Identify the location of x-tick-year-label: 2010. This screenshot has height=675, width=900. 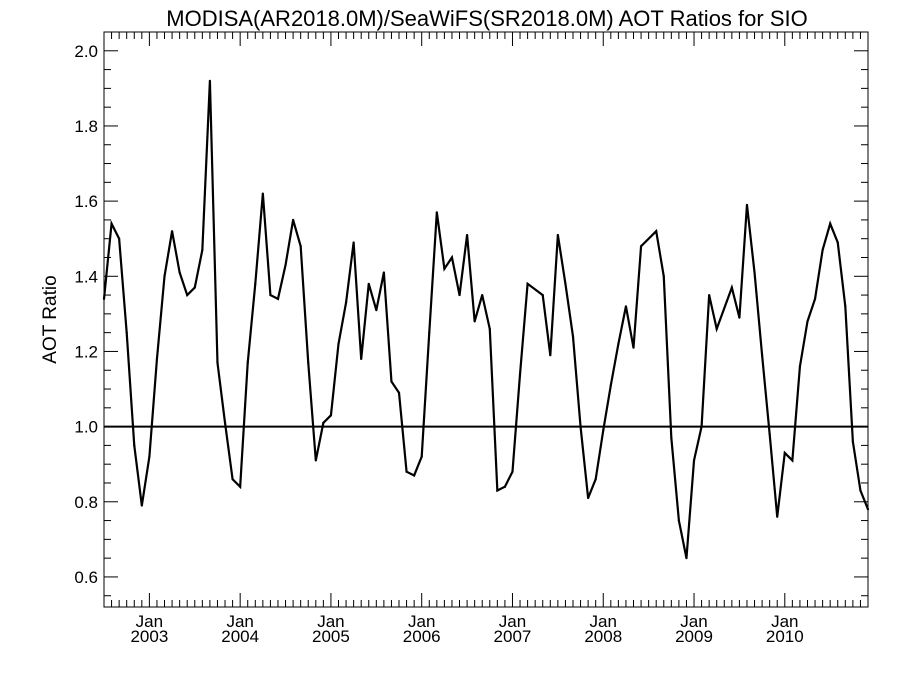
(785, 636).